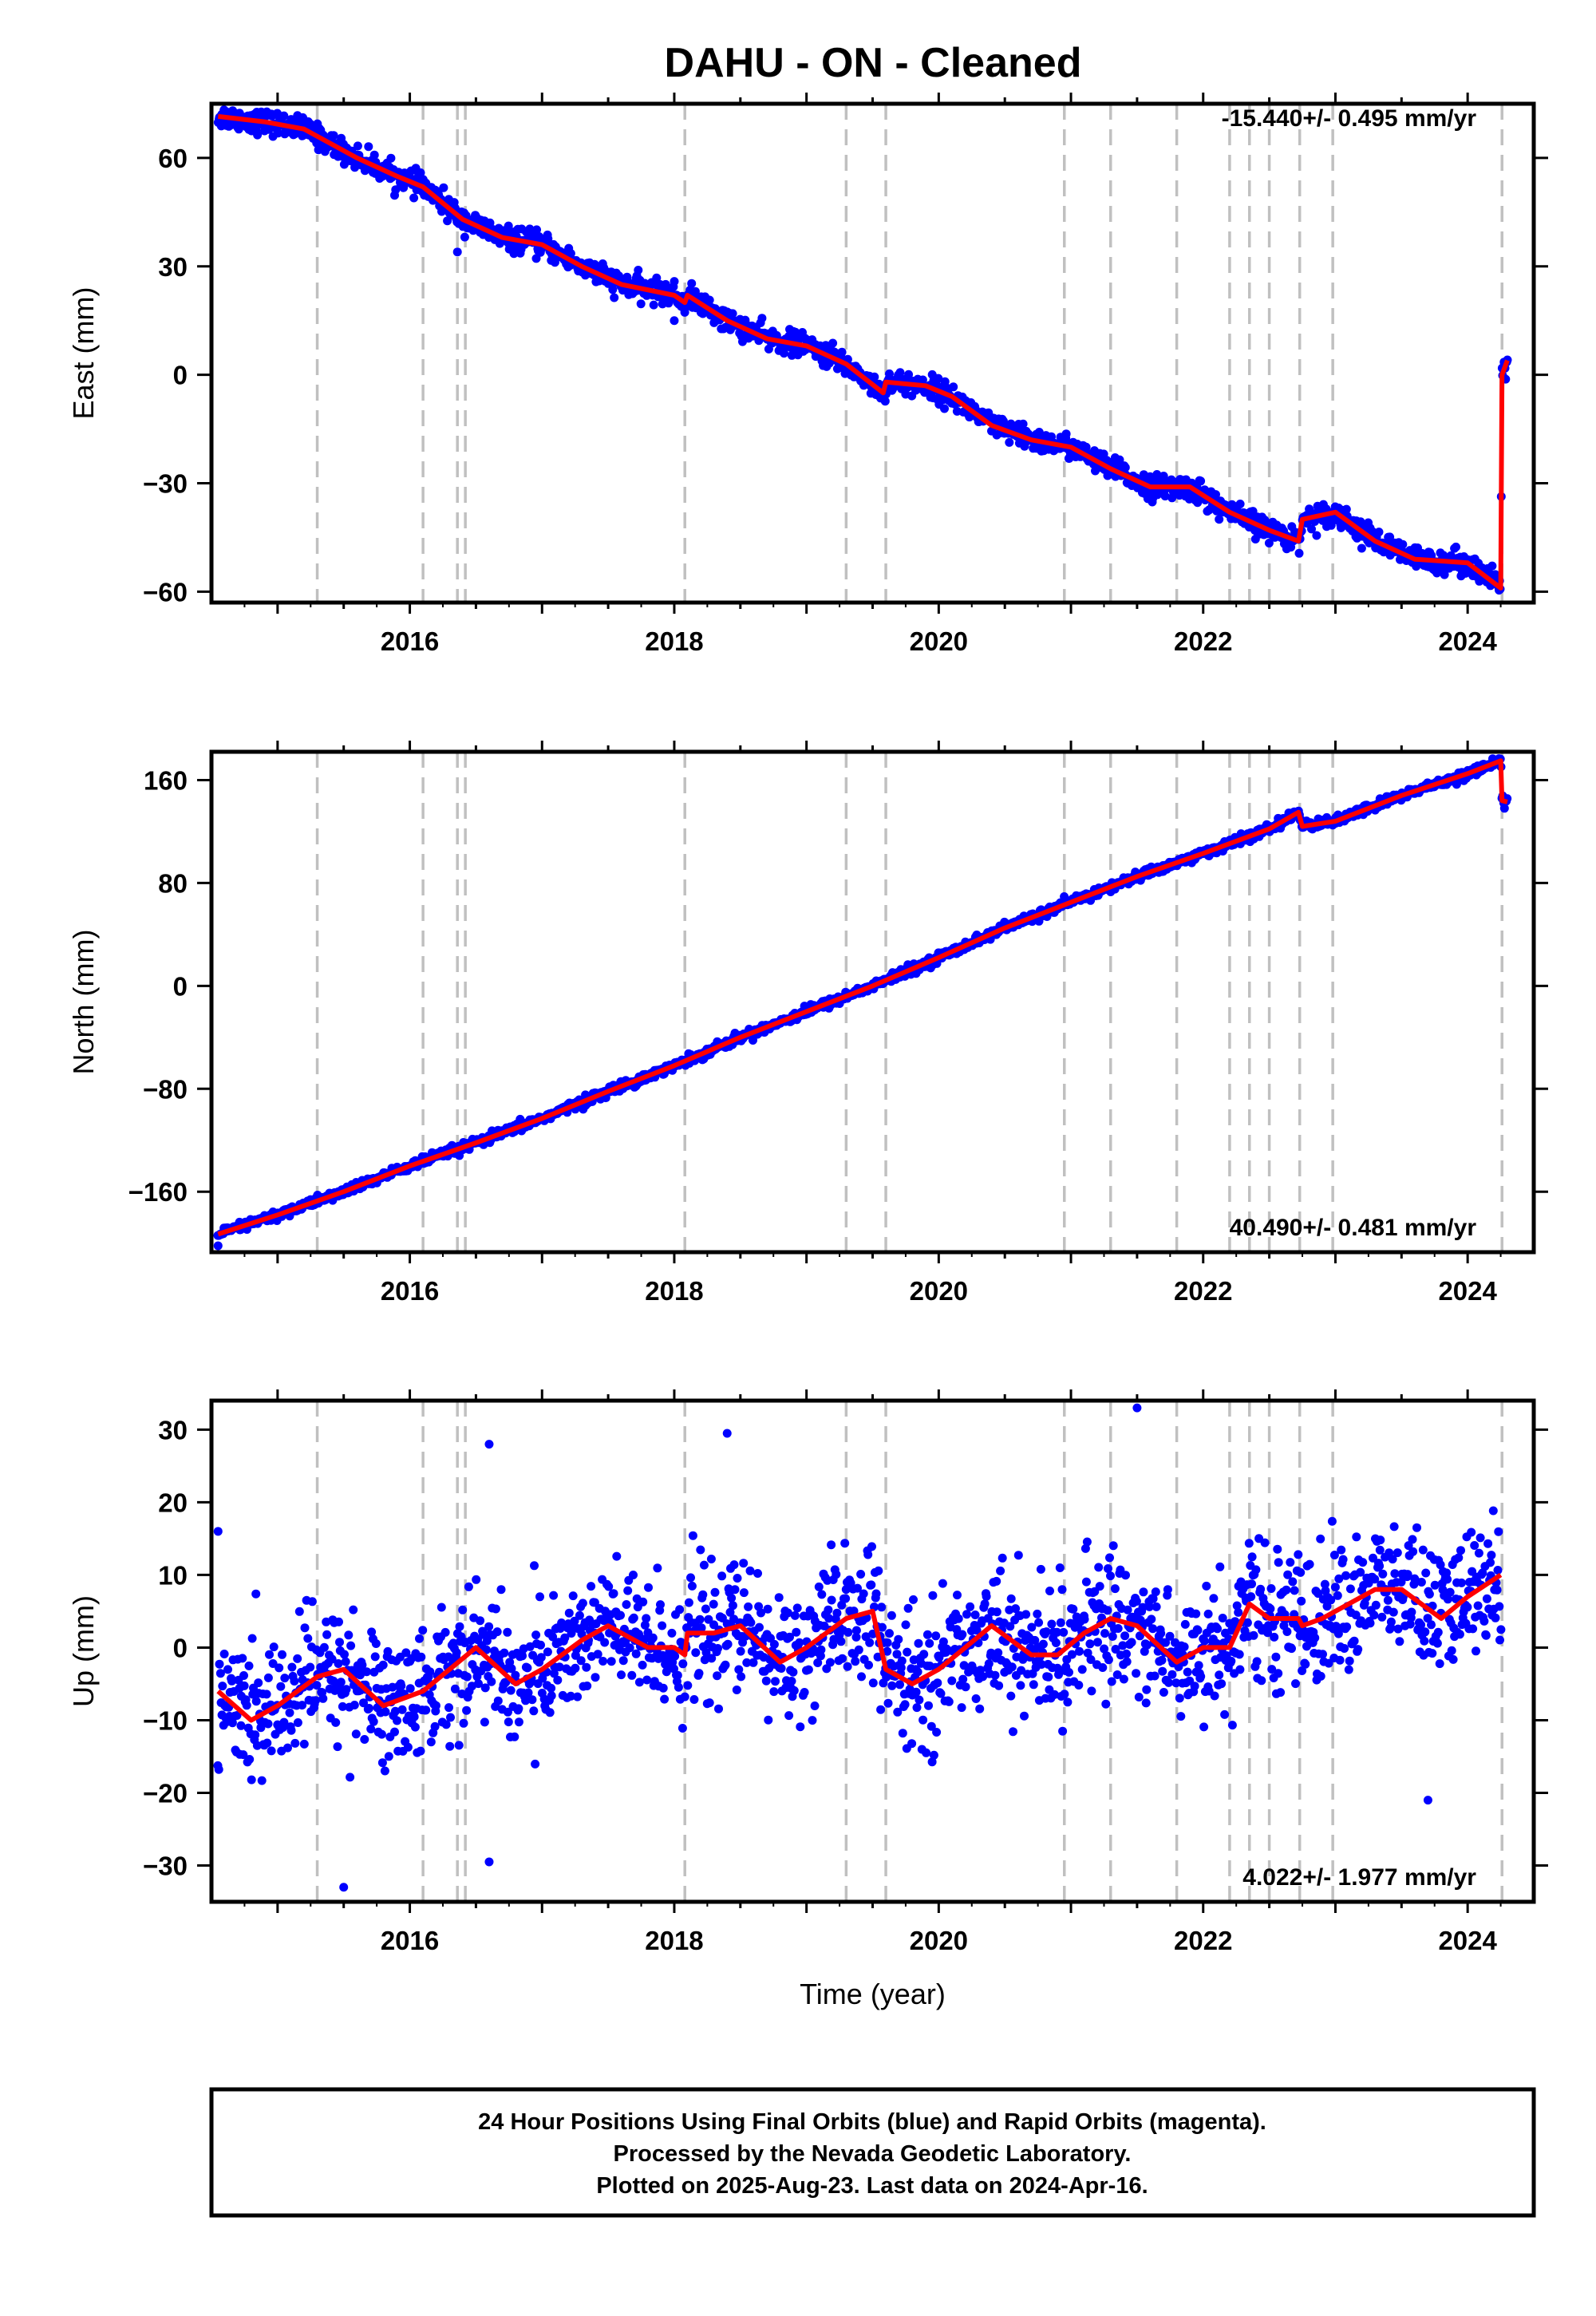  I want to click on y-tick-label: 30, so click(173, 267).